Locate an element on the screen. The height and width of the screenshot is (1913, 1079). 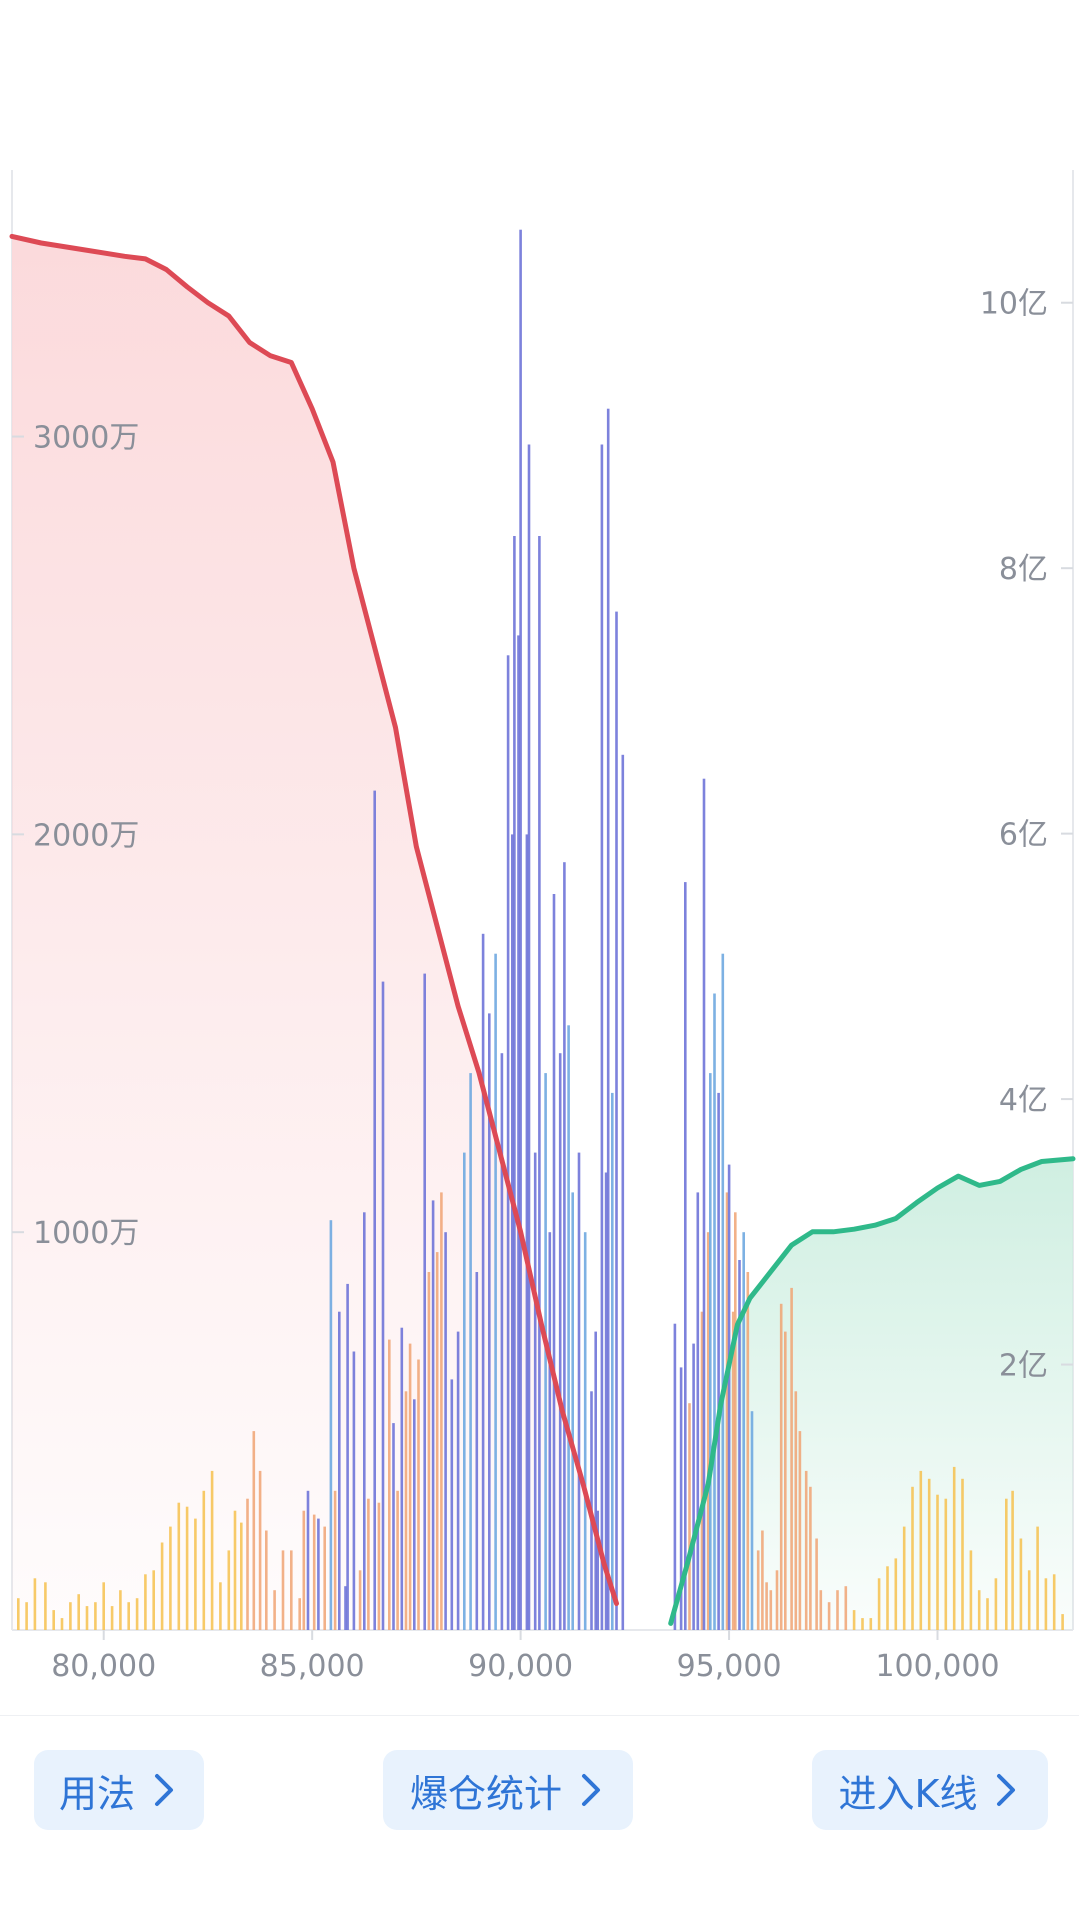
right-axis-tick-label: 10亿 is located at coordinates (1014, 304).